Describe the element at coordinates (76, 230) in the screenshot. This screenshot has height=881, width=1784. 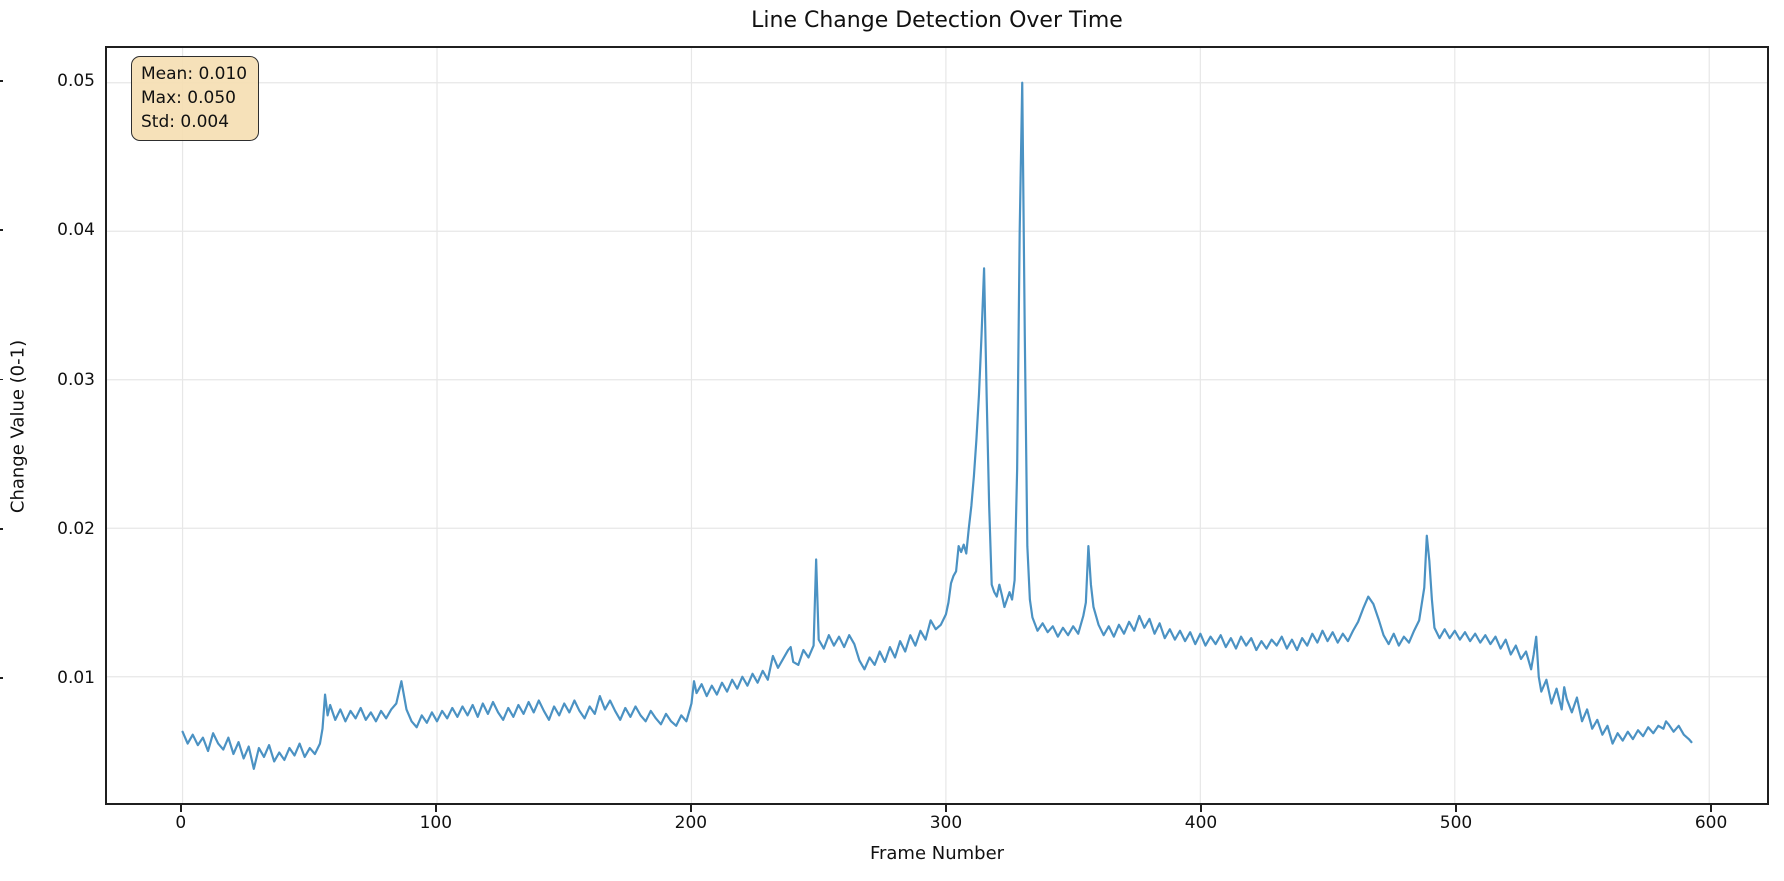
I see `y-tick-label: 0.04` at that location.